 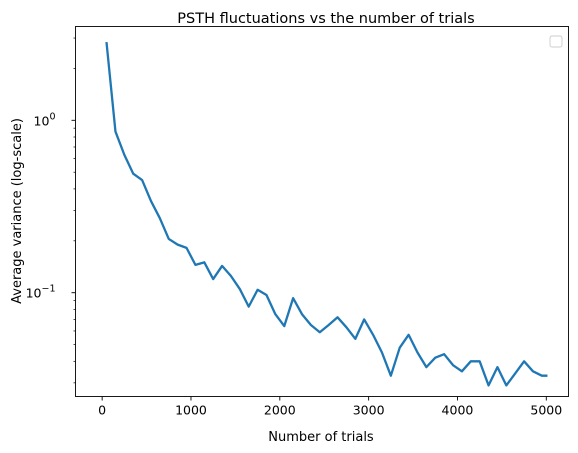 I want to click on legend-box, so click(x=556, y=41).